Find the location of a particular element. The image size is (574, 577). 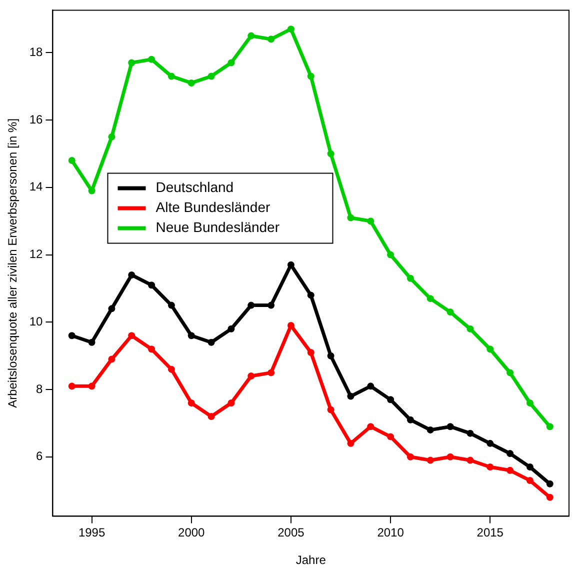

y-tick-label: 12 is located at coordinates (36, 254).